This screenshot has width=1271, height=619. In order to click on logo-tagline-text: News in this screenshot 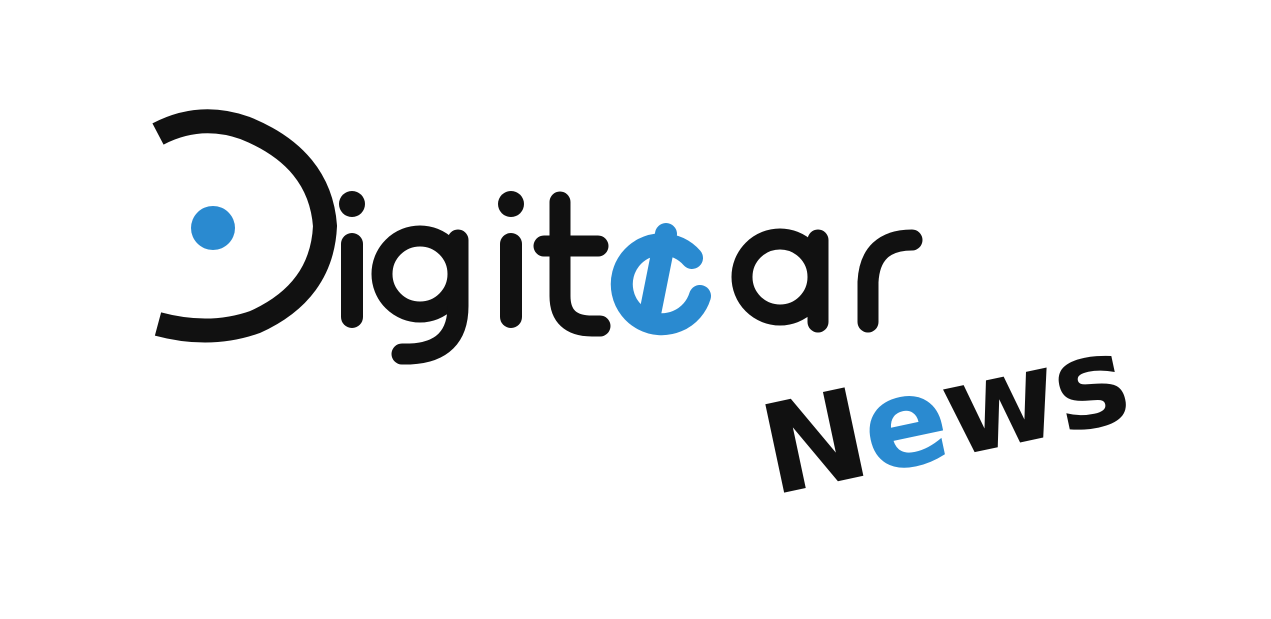, I will do `click(944, 415)`.